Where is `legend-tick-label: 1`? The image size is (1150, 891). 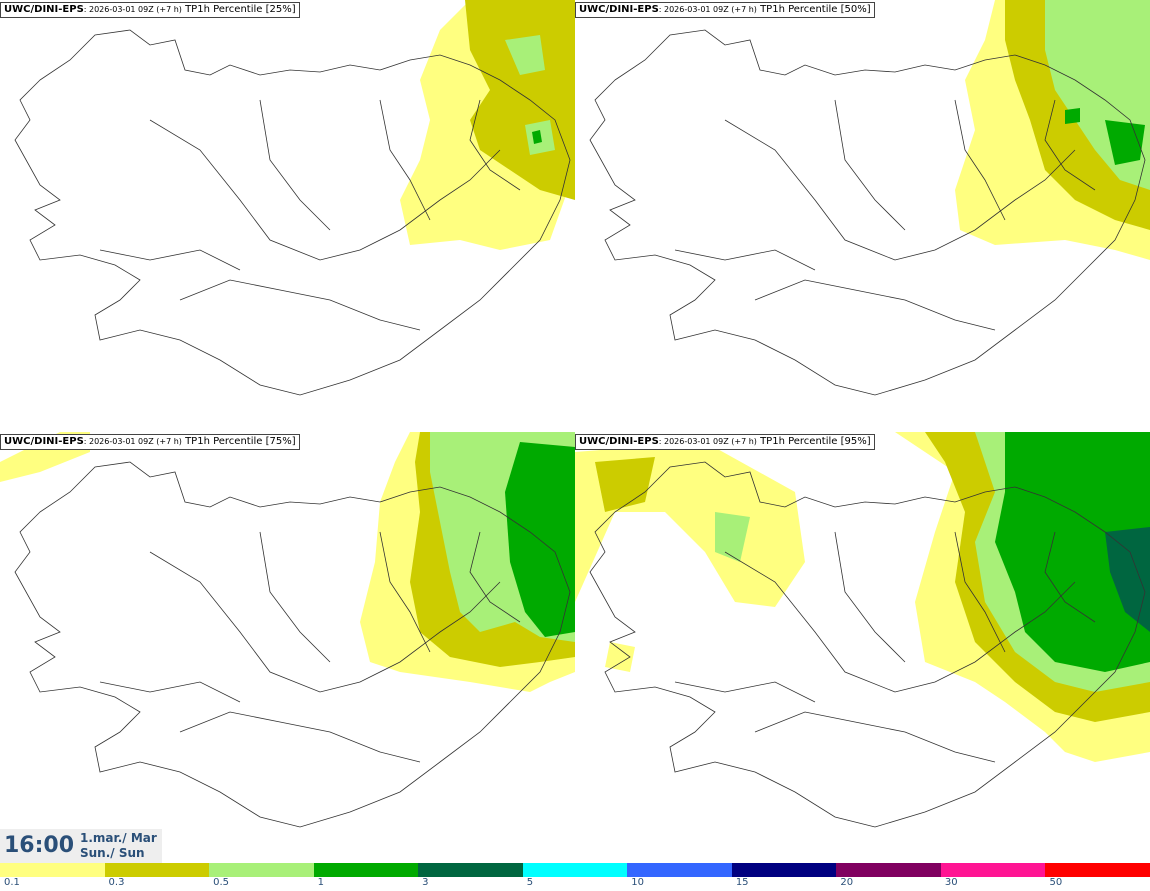 legend-tick-label: 1 is located at coordinates (320, 882).